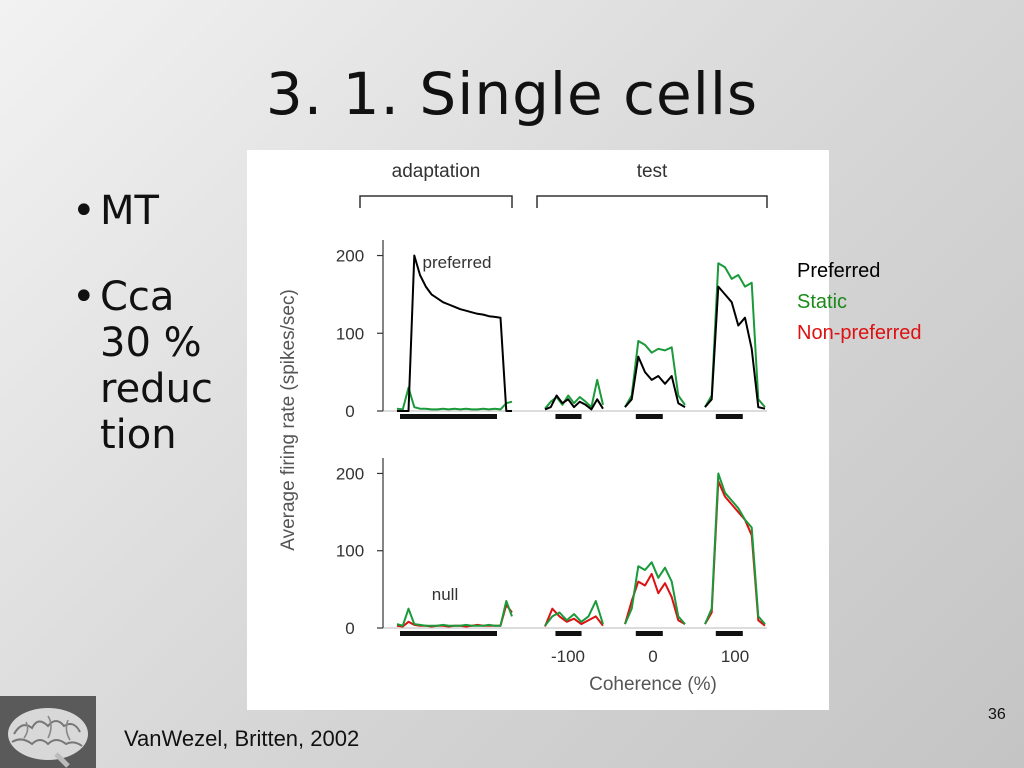 Image resolution: width=1024 pixels, height=768 pixels. I want to click on bullet-text-line: reduc, so click(156, 389).